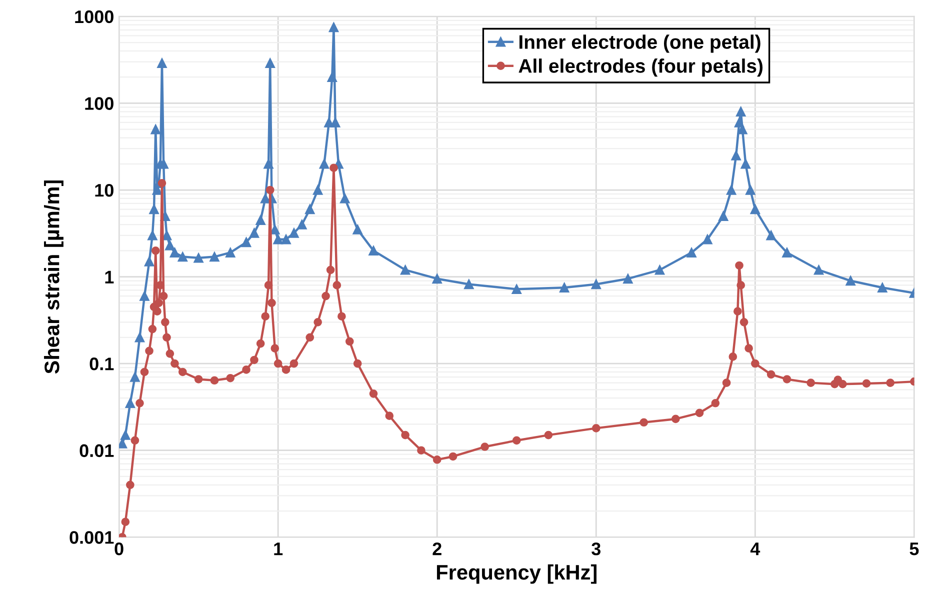 This screenshot has width=930, height=609. I want to click on y-tick-label: 100, so click(99, 103).